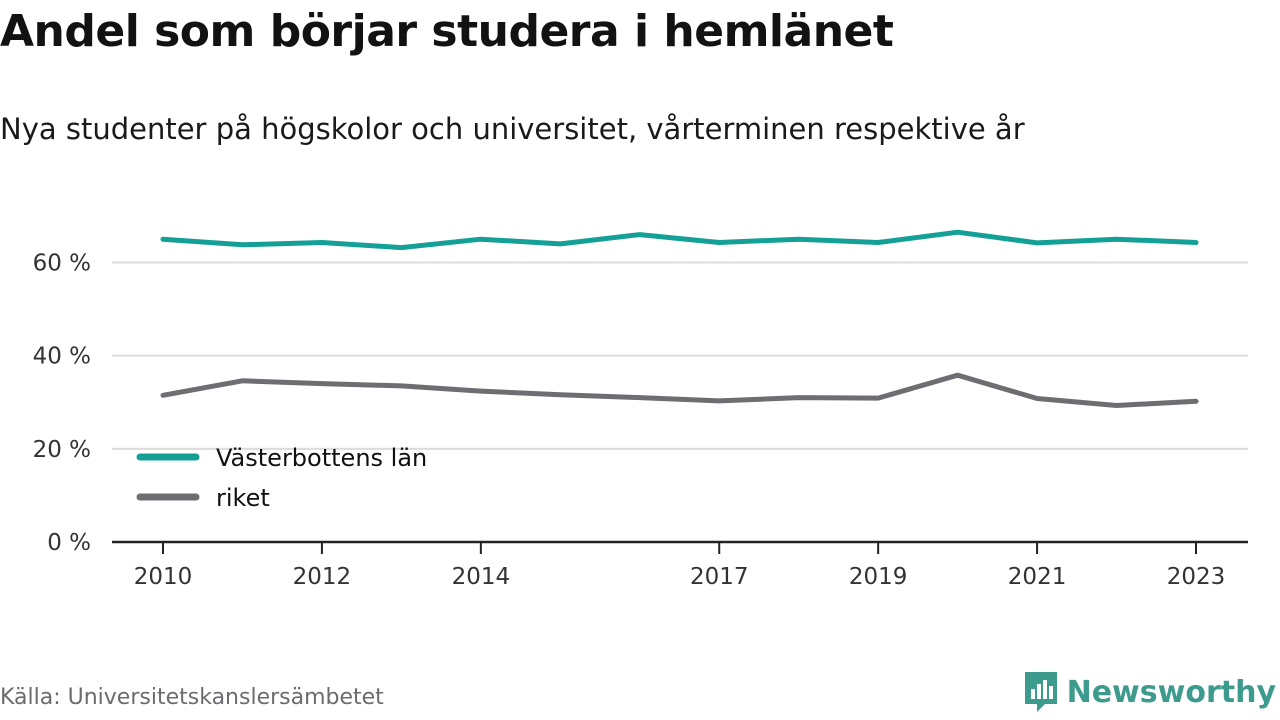 The width and height of the screenshot is (1280, 720). I want to click on source-note: Källa: Universitetskanslersämbetet, so click(192, 697).